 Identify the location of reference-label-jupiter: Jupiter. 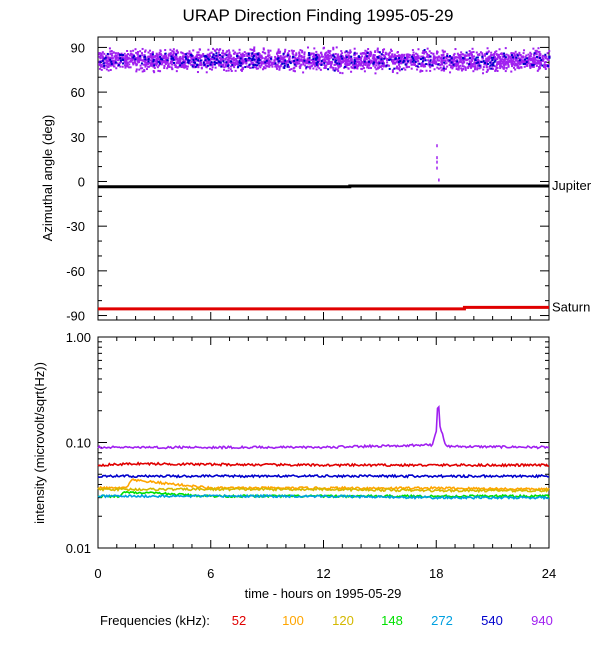
(572, 185).